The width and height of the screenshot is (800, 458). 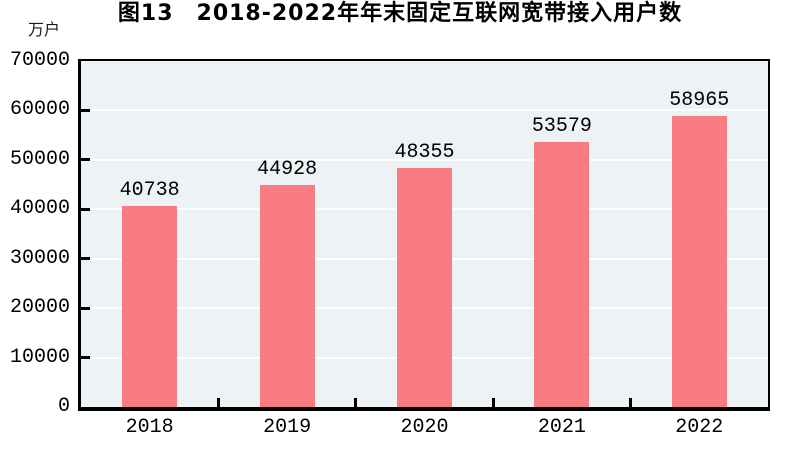 I want to click on y-axis-tick-label: 40000, so click(x=39, y=209).